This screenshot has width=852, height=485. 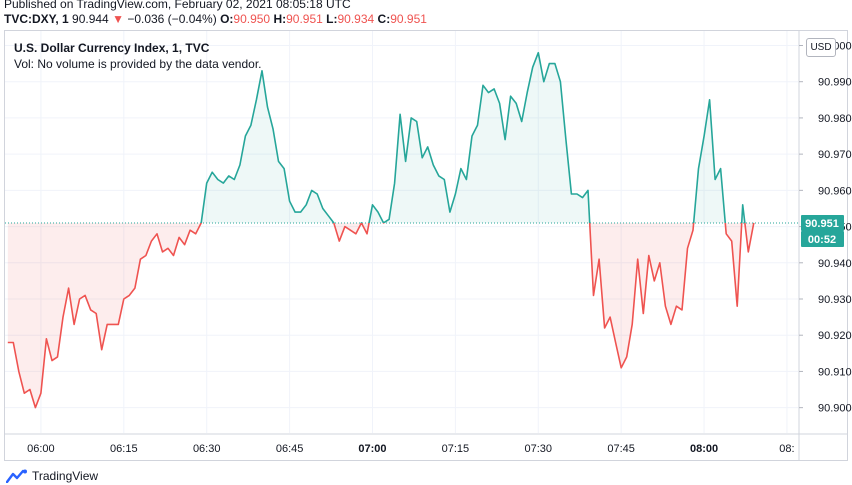 What do you see at coordinates (835, 300) in the screenshot?
I see `y-tick-label: 90.930` at bounding box center [835, 300].